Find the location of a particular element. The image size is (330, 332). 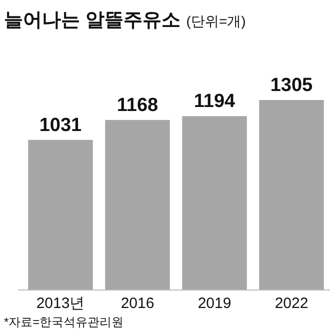

x-tick-label: 2022 is located at coordinates (291, 303).